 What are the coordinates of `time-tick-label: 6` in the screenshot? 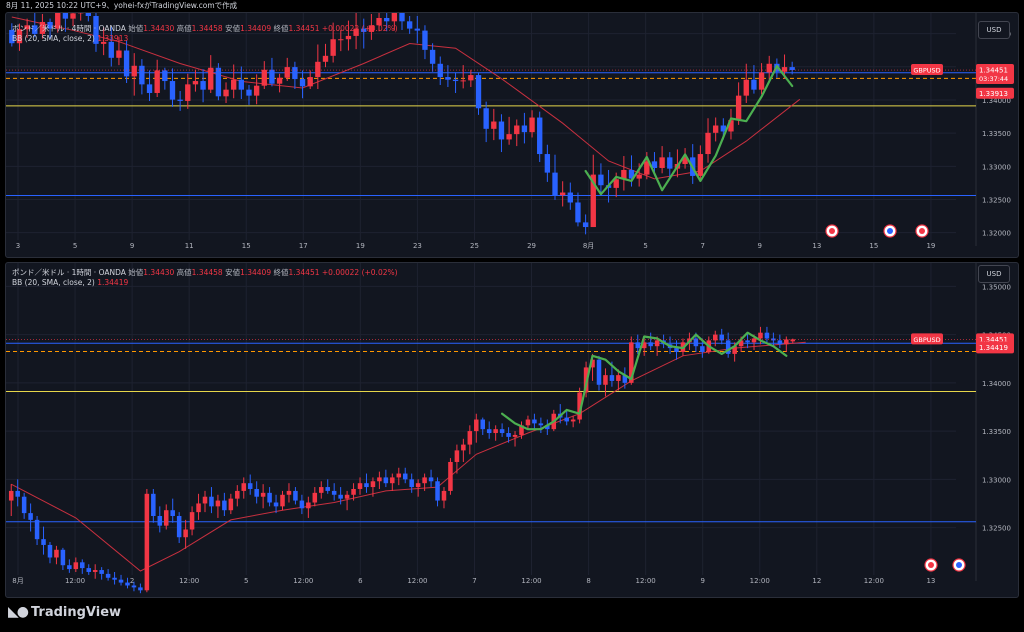 It's located at (360, 581).